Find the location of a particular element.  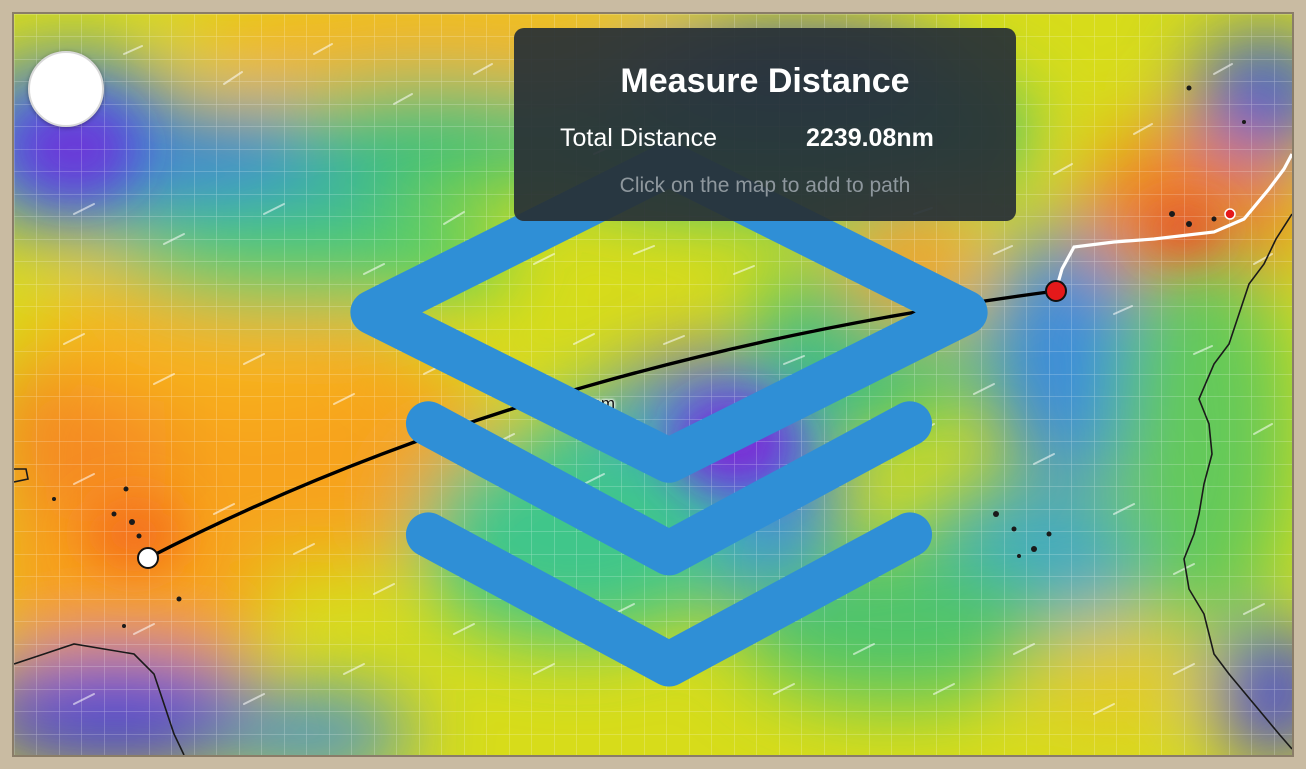

instruction-hint: Click on the map to add to path is located at coordinates (765, 185).